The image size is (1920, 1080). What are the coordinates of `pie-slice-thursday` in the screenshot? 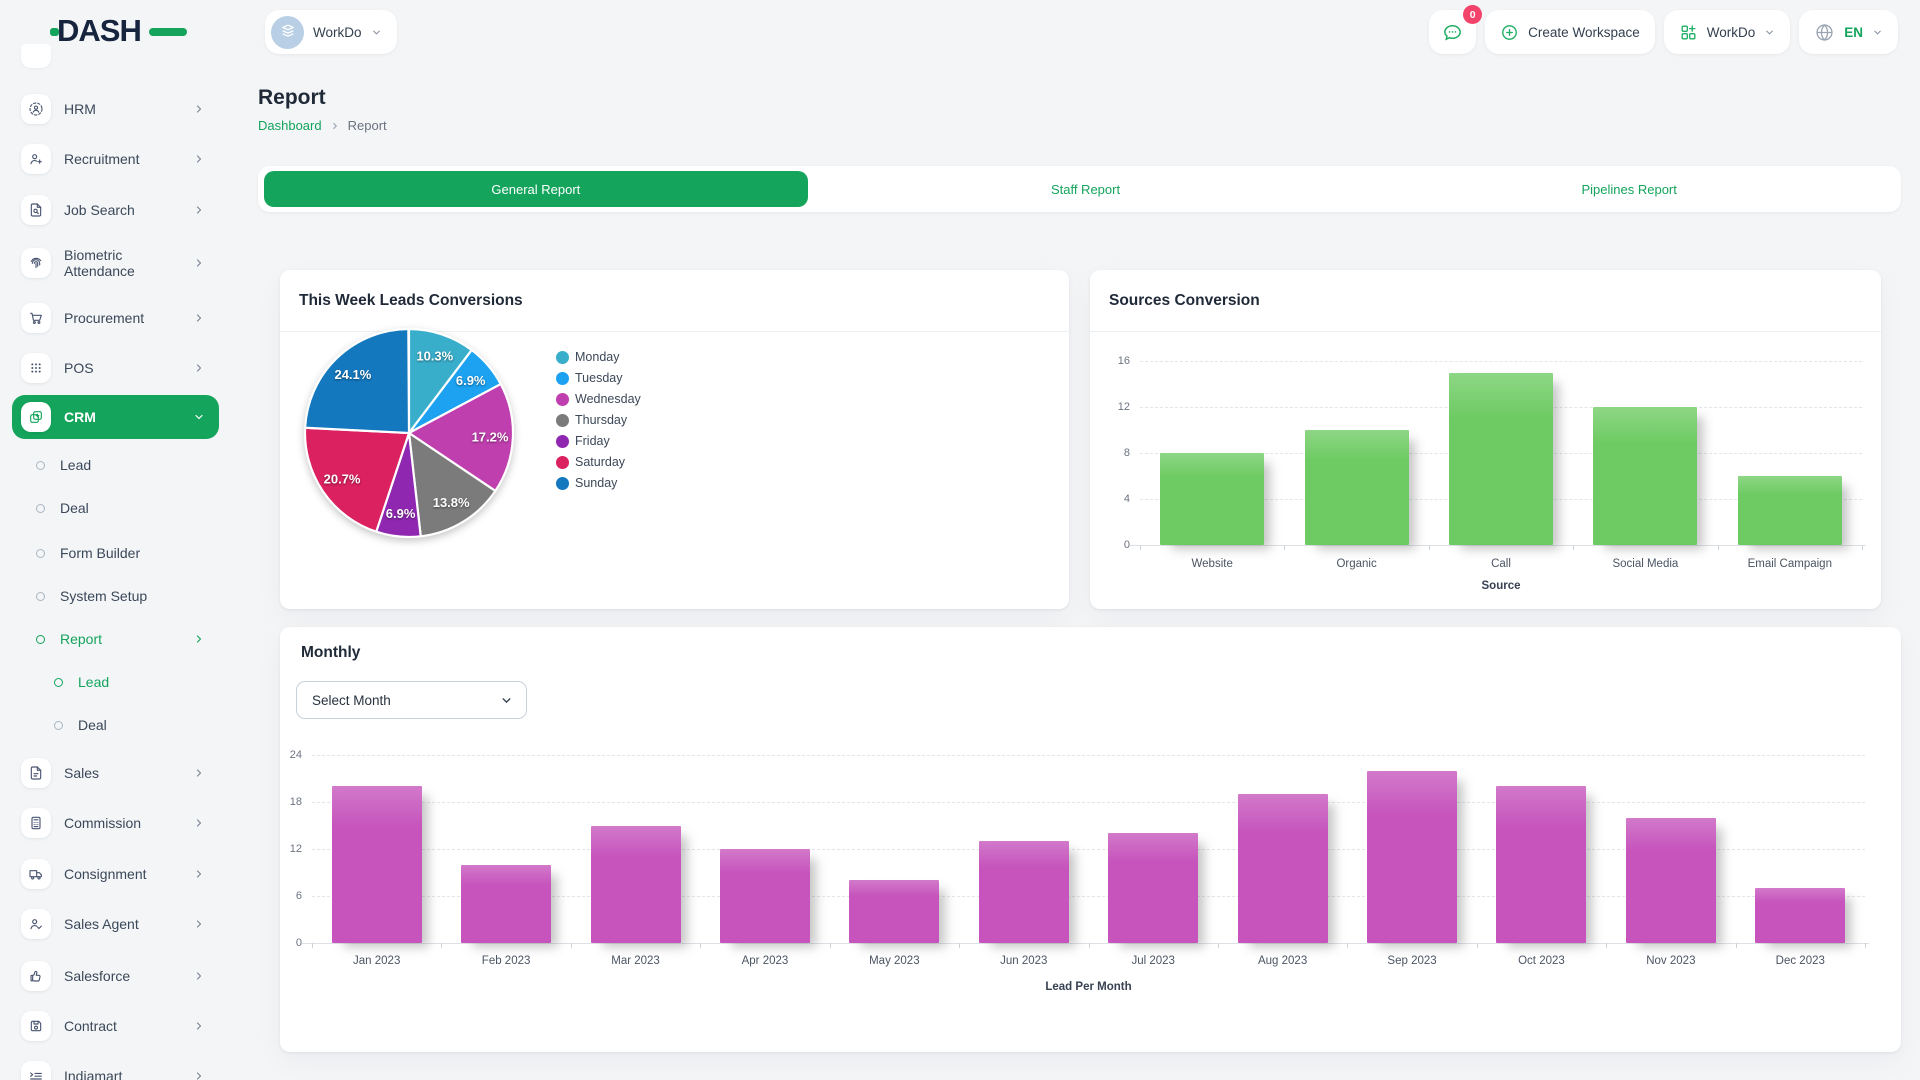 It's located at (452, 484).